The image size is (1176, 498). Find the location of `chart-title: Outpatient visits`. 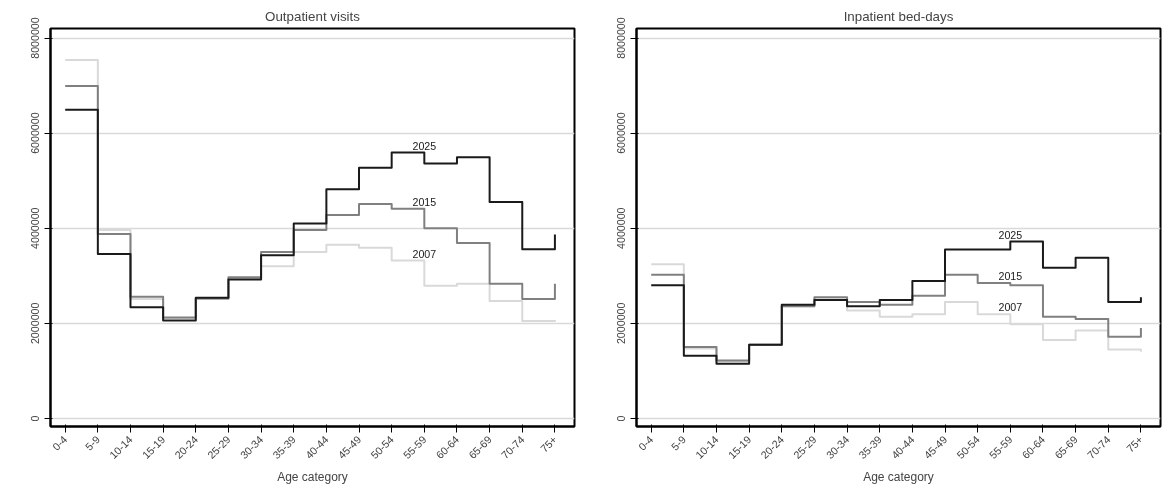

chart-title: Outpatient visits is located at coordinates (313, 16).